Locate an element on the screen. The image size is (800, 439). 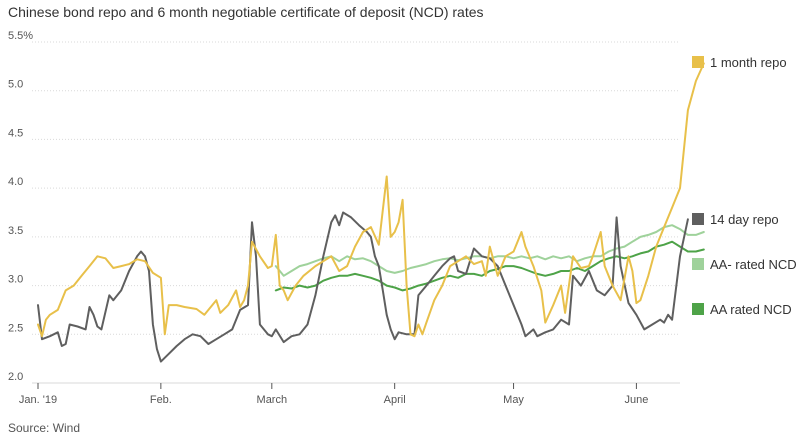
y-tick-label: 2.5 is located at coordinates (15, 328).